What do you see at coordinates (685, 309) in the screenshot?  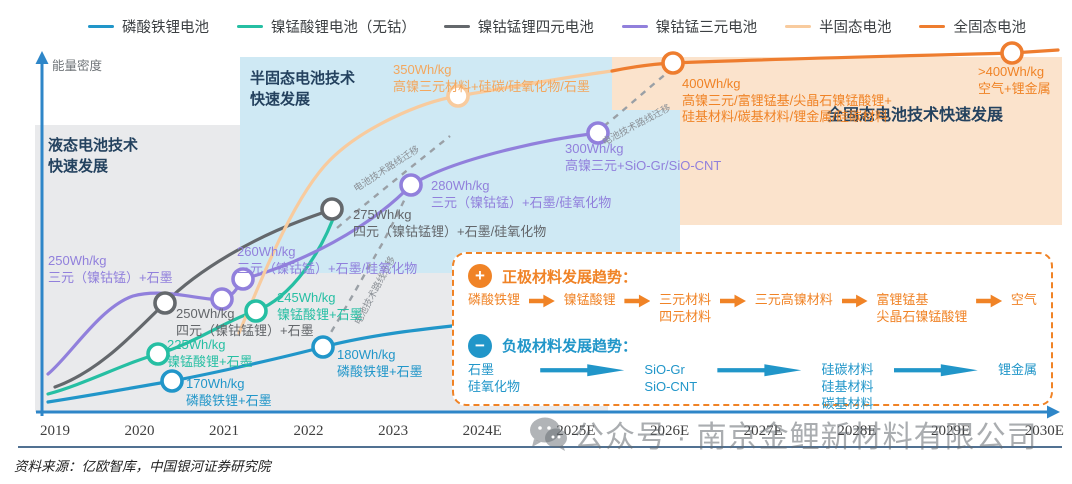 I see `cathode-step-3: 三元材料 四元材料` at bounding box center [685, 309].